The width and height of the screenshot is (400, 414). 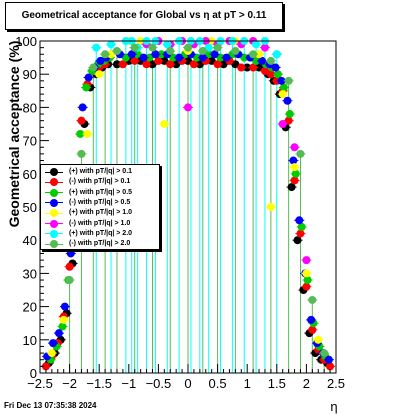 I want to click on legend-item: (-) with pT/|q| > 0.5, so click(x=100, y=203).